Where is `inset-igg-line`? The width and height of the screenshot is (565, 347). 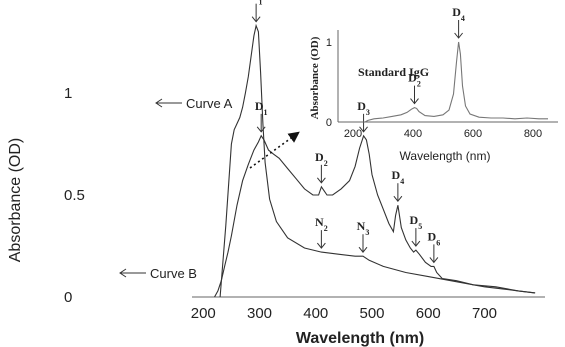
inset-igg-line is located at coordinates (456, 82).